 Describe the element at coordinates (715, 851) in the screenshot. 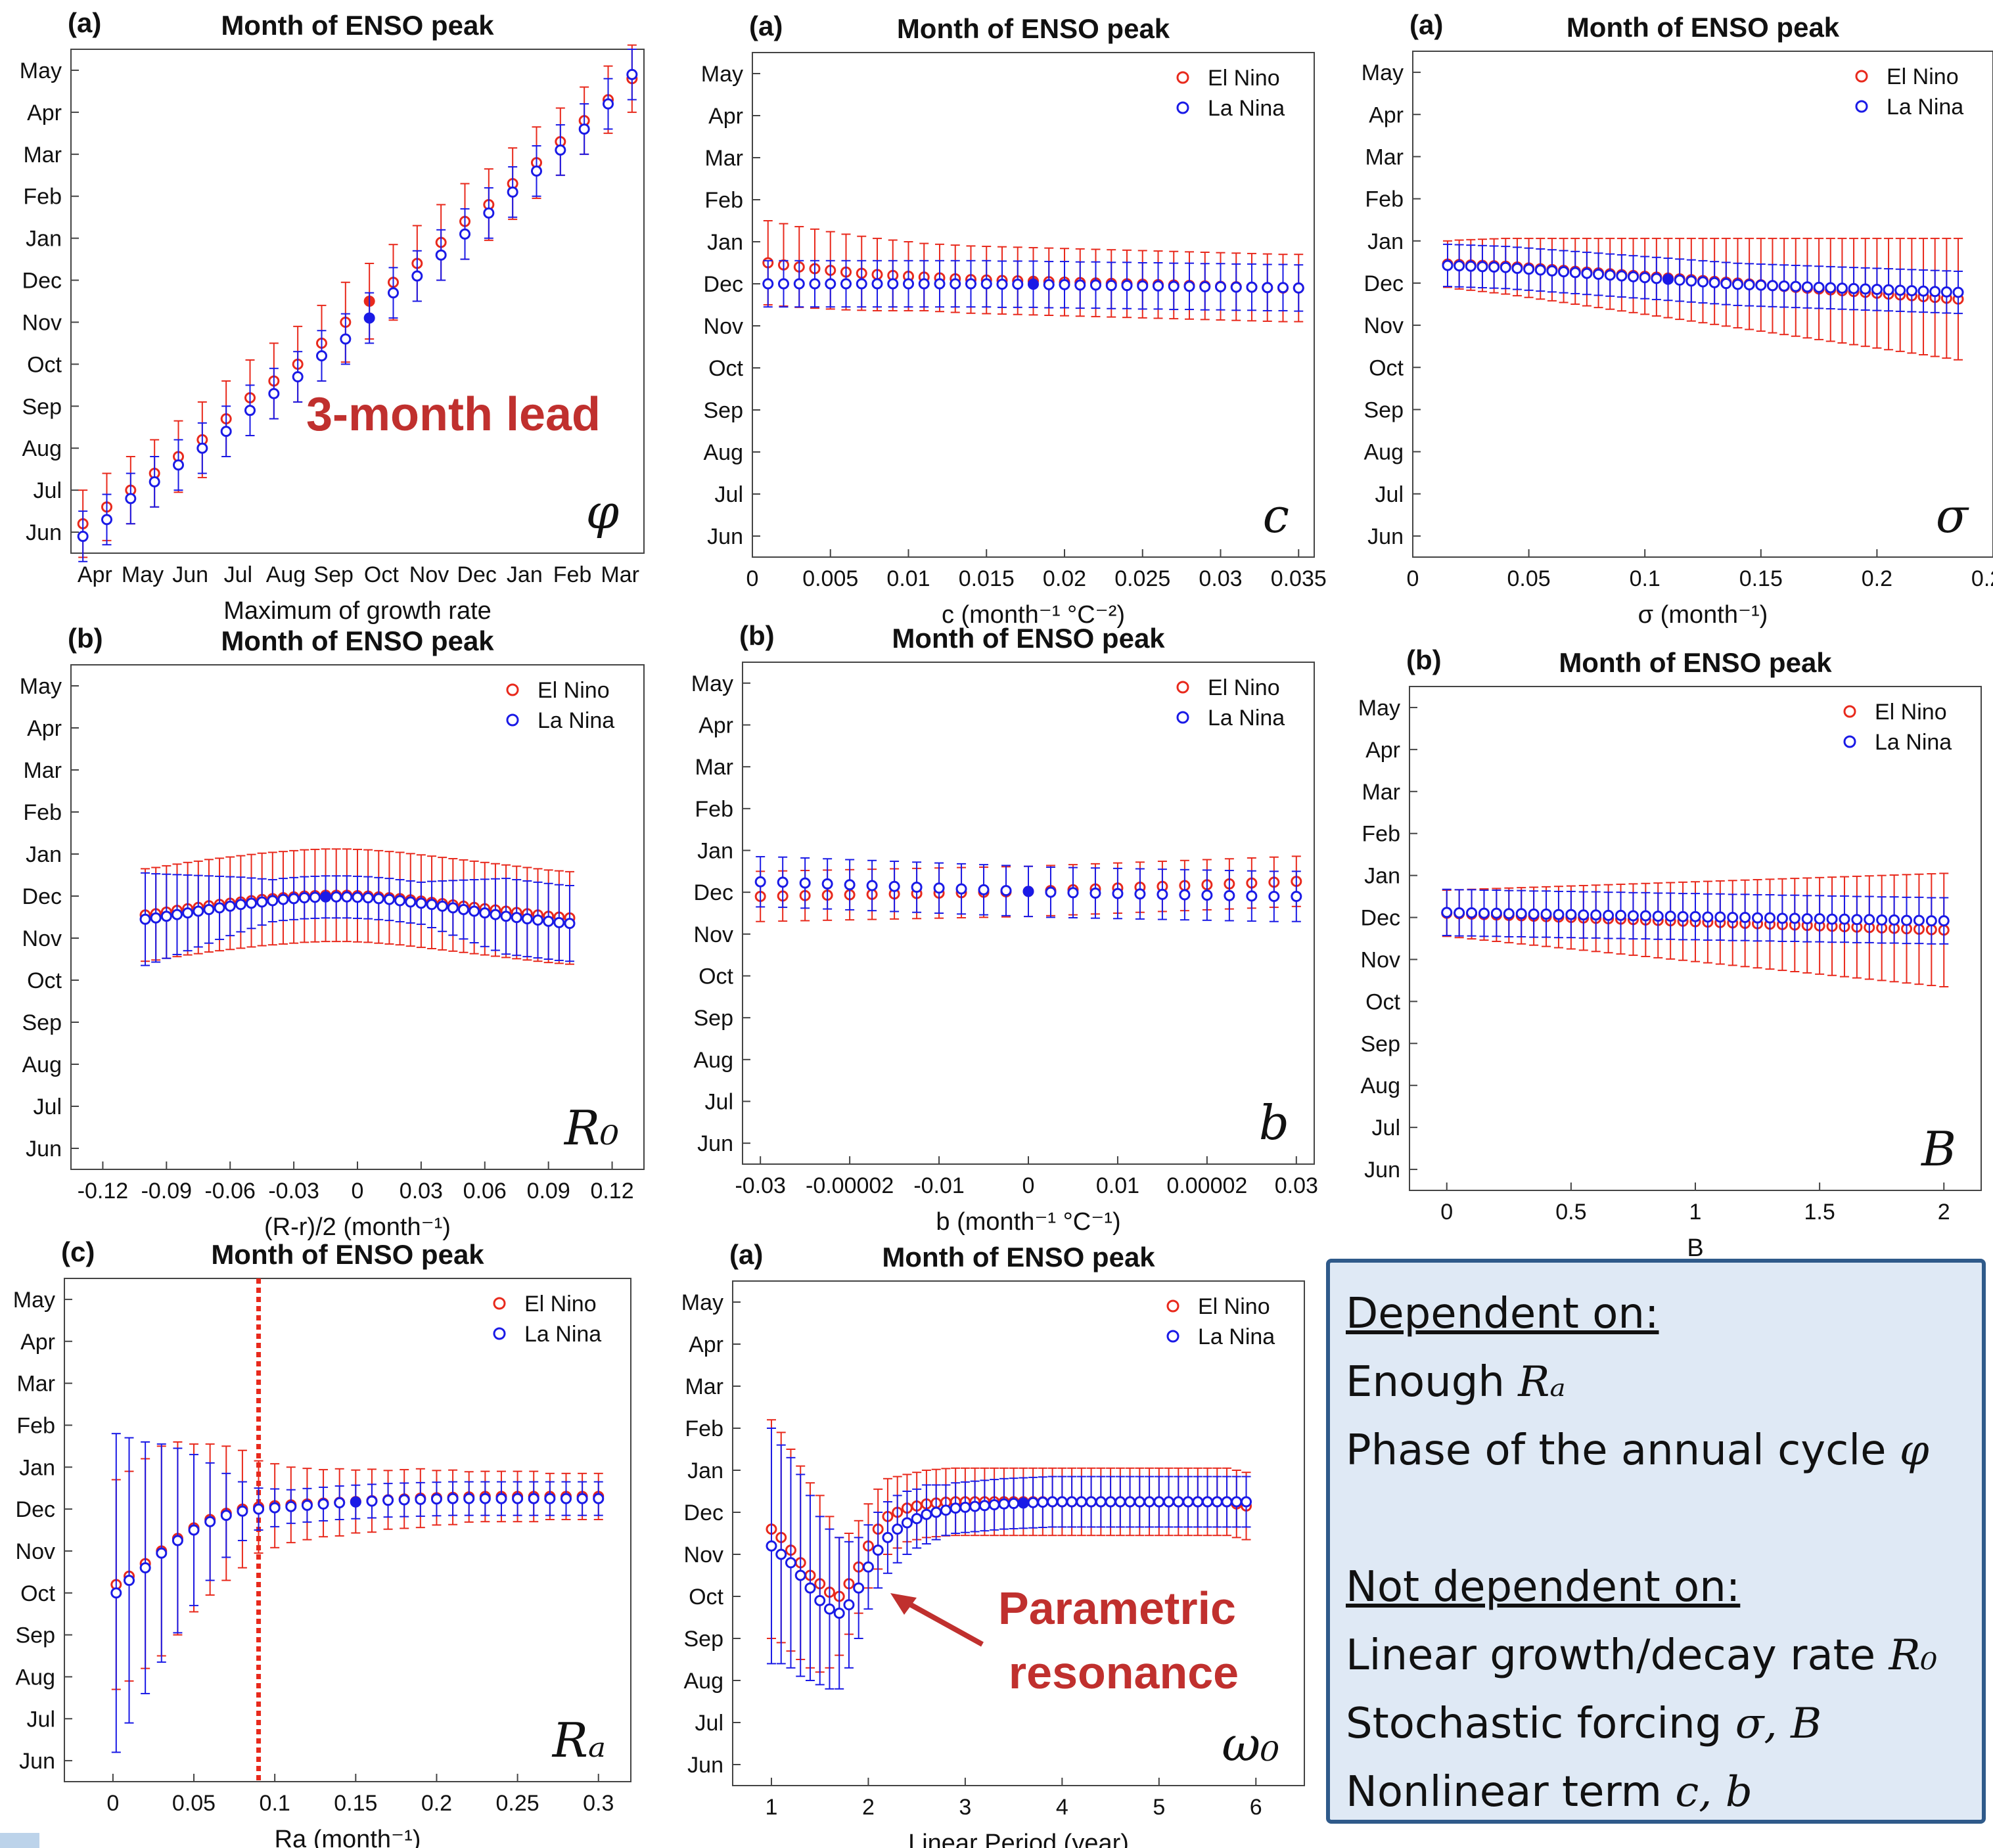

I see `y-tick-label: Jan` at that location.